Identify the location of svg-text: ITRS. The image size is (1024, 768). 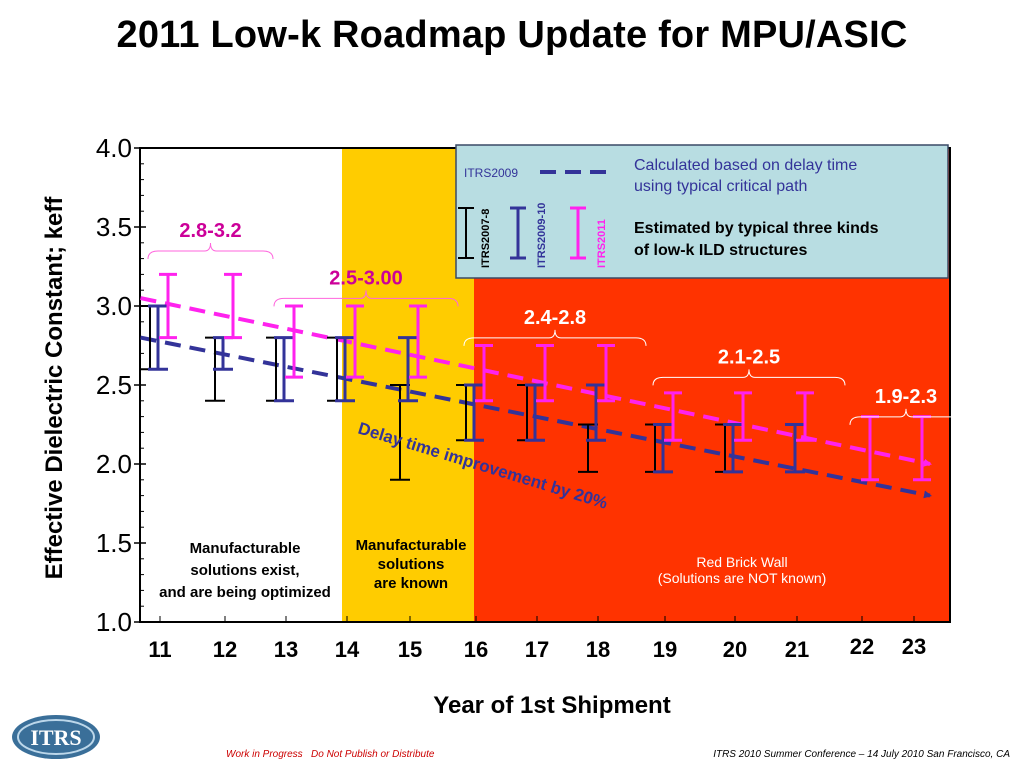
(55, 737).